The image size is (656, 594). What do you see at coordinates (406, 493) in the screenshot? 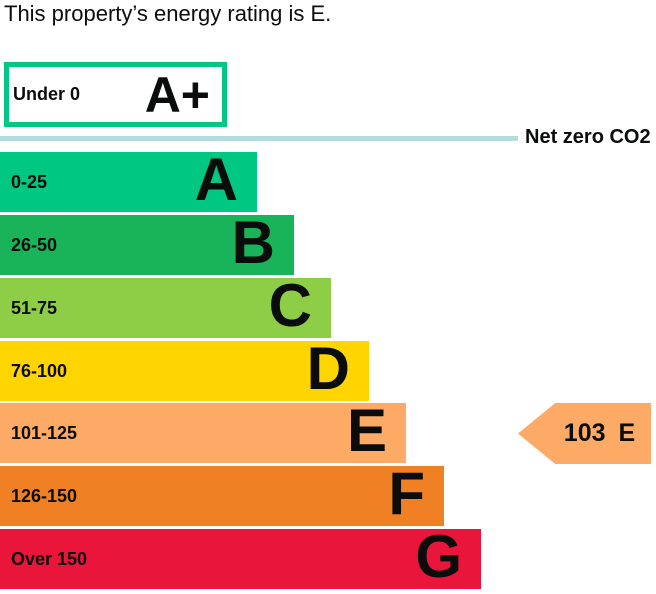
I see `band-letter: F` at bounding box center [406, 493].